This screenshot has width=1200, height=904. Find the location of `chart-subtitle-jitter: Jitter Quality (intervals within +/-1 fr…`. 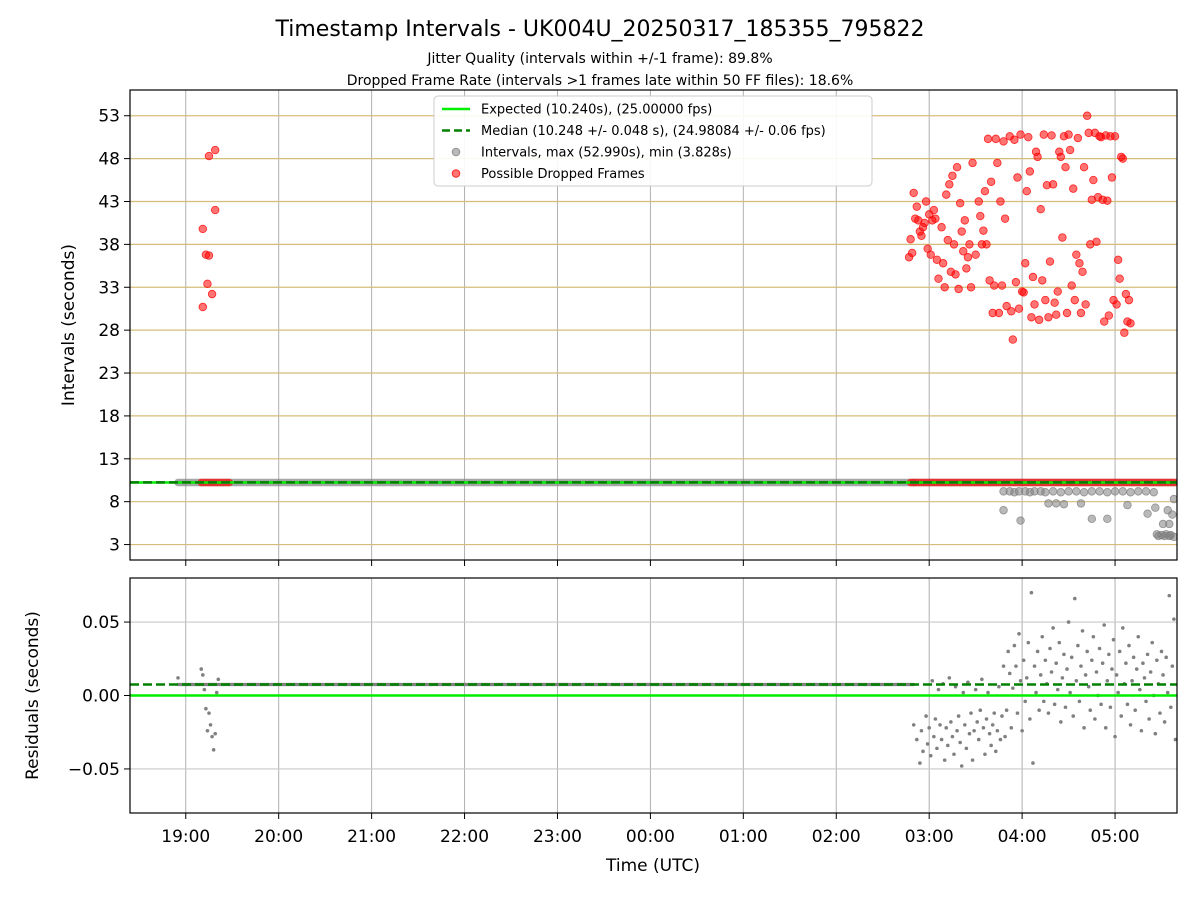

chart-subtitle-jitter: Jitter Quality (intervals within +/-1 fr… is located at coordinates (599, 59).